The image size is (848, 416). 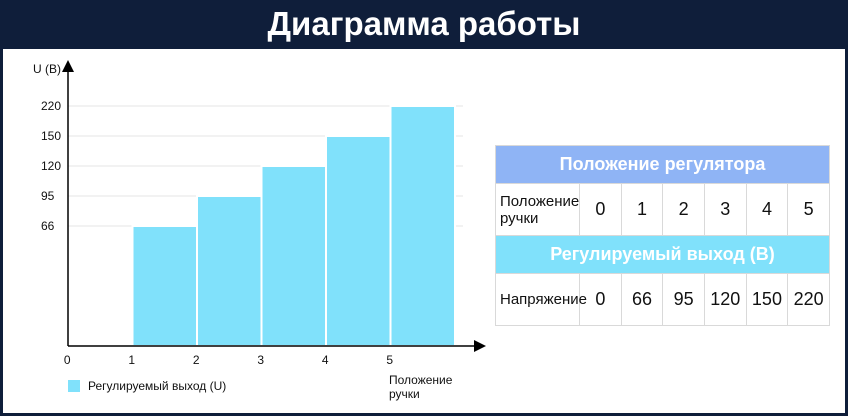 I want to click on table-cell: 150, so click(x=767, y=299).